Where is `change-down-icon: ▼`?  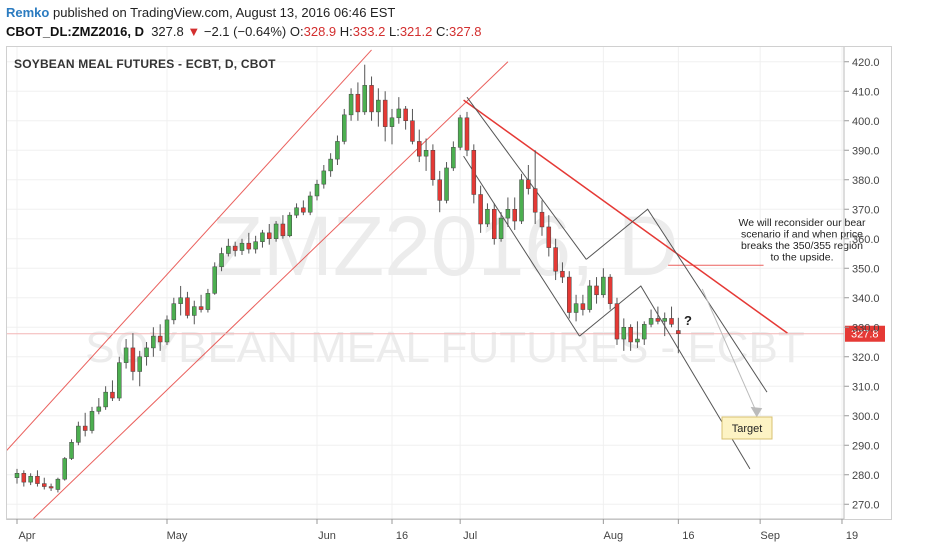 change-down-icon: ▼ is located at coordinates (194, 31).